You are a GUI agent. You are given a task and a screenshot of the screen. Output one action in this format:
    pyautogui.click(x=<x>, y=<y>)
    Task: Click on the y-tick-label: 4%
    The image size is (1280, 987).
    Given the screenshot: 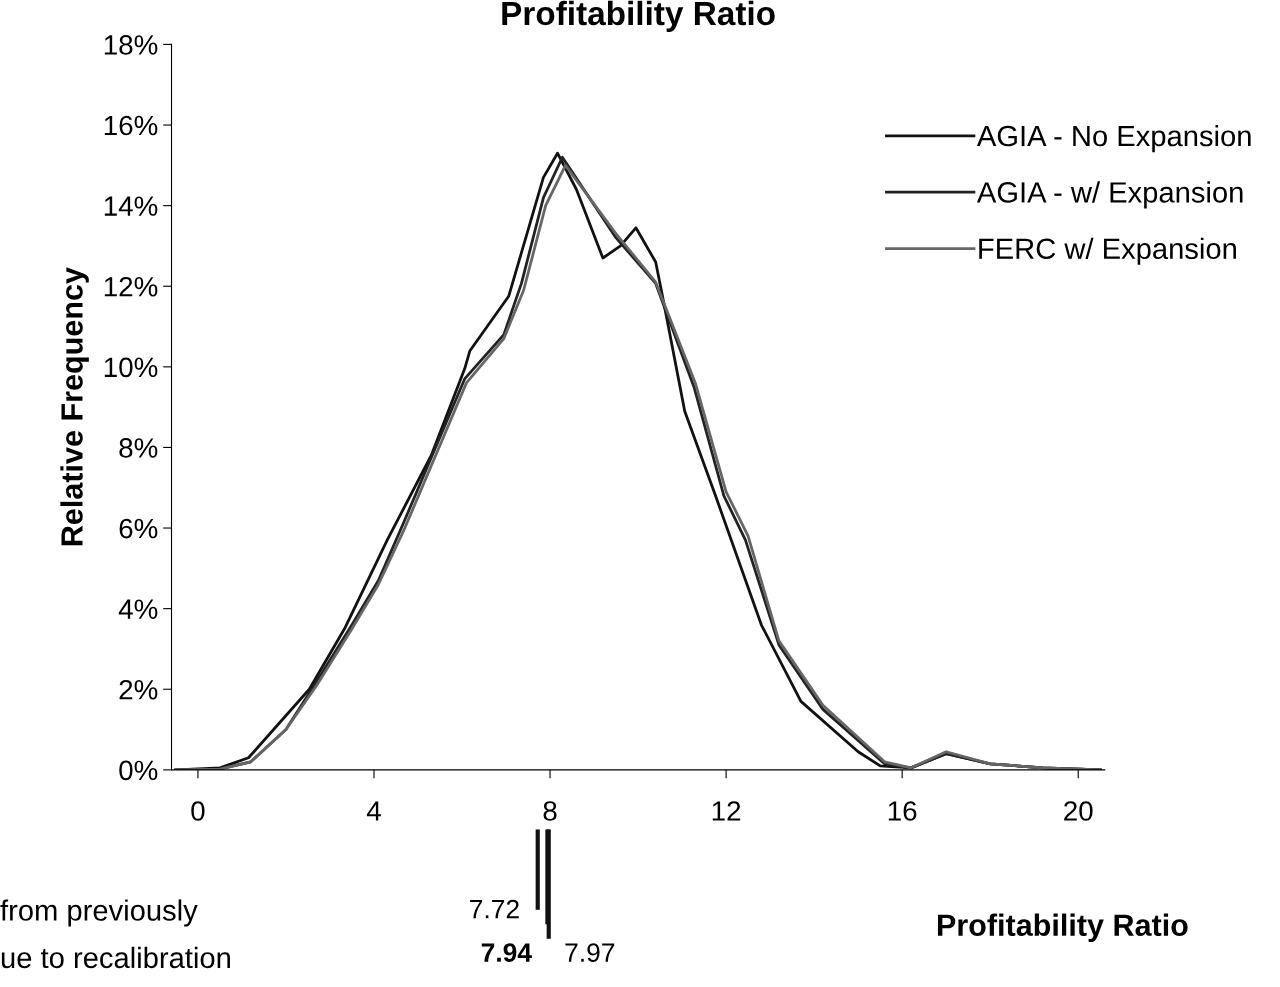 What is the action you would take?
    pyautogui.click(x=138, y=609)
    